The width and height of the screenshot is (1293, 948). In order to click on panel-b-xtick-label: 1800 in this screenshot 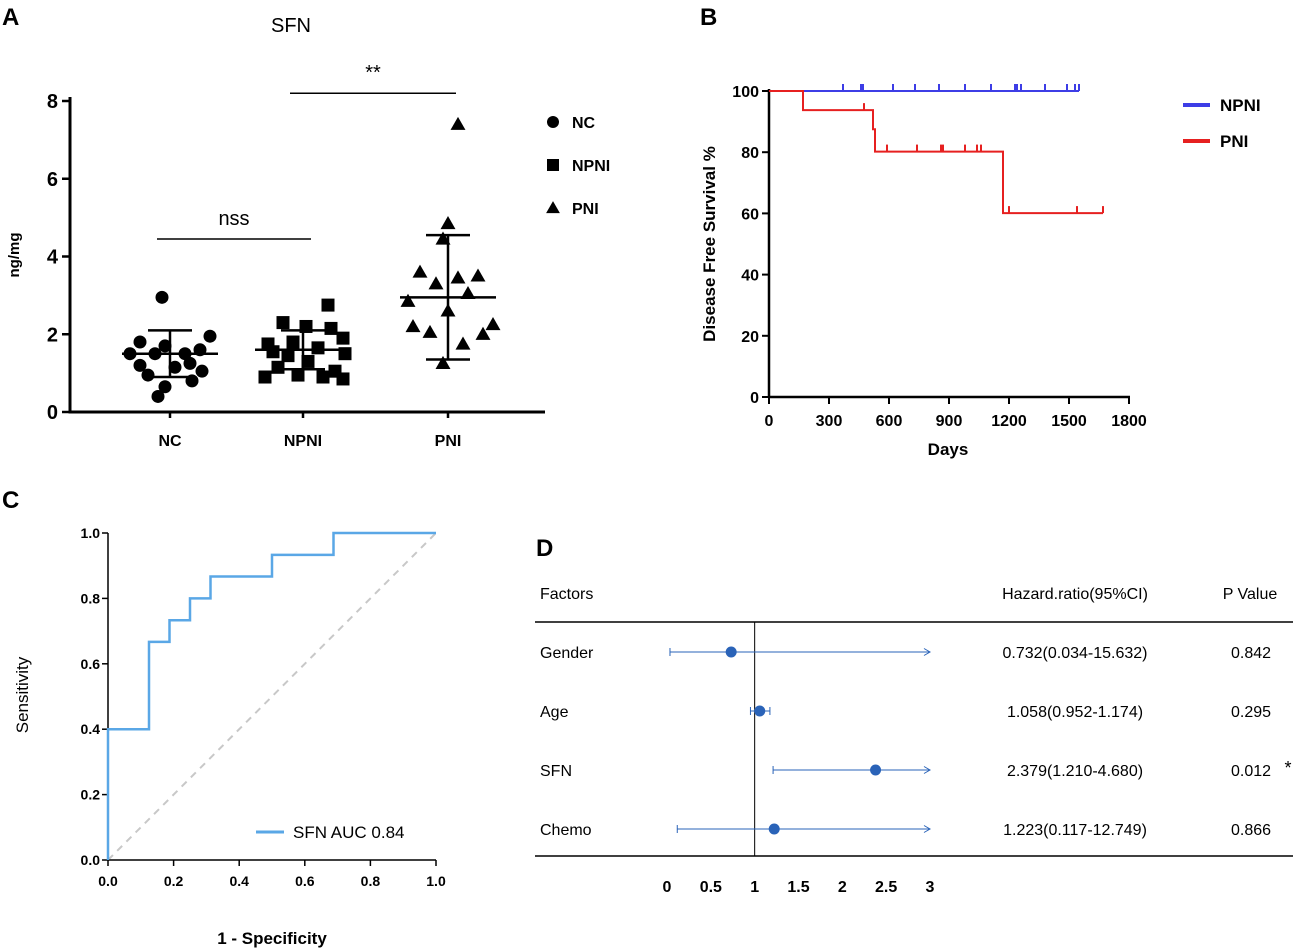, I will do `click(1129, 421)`.